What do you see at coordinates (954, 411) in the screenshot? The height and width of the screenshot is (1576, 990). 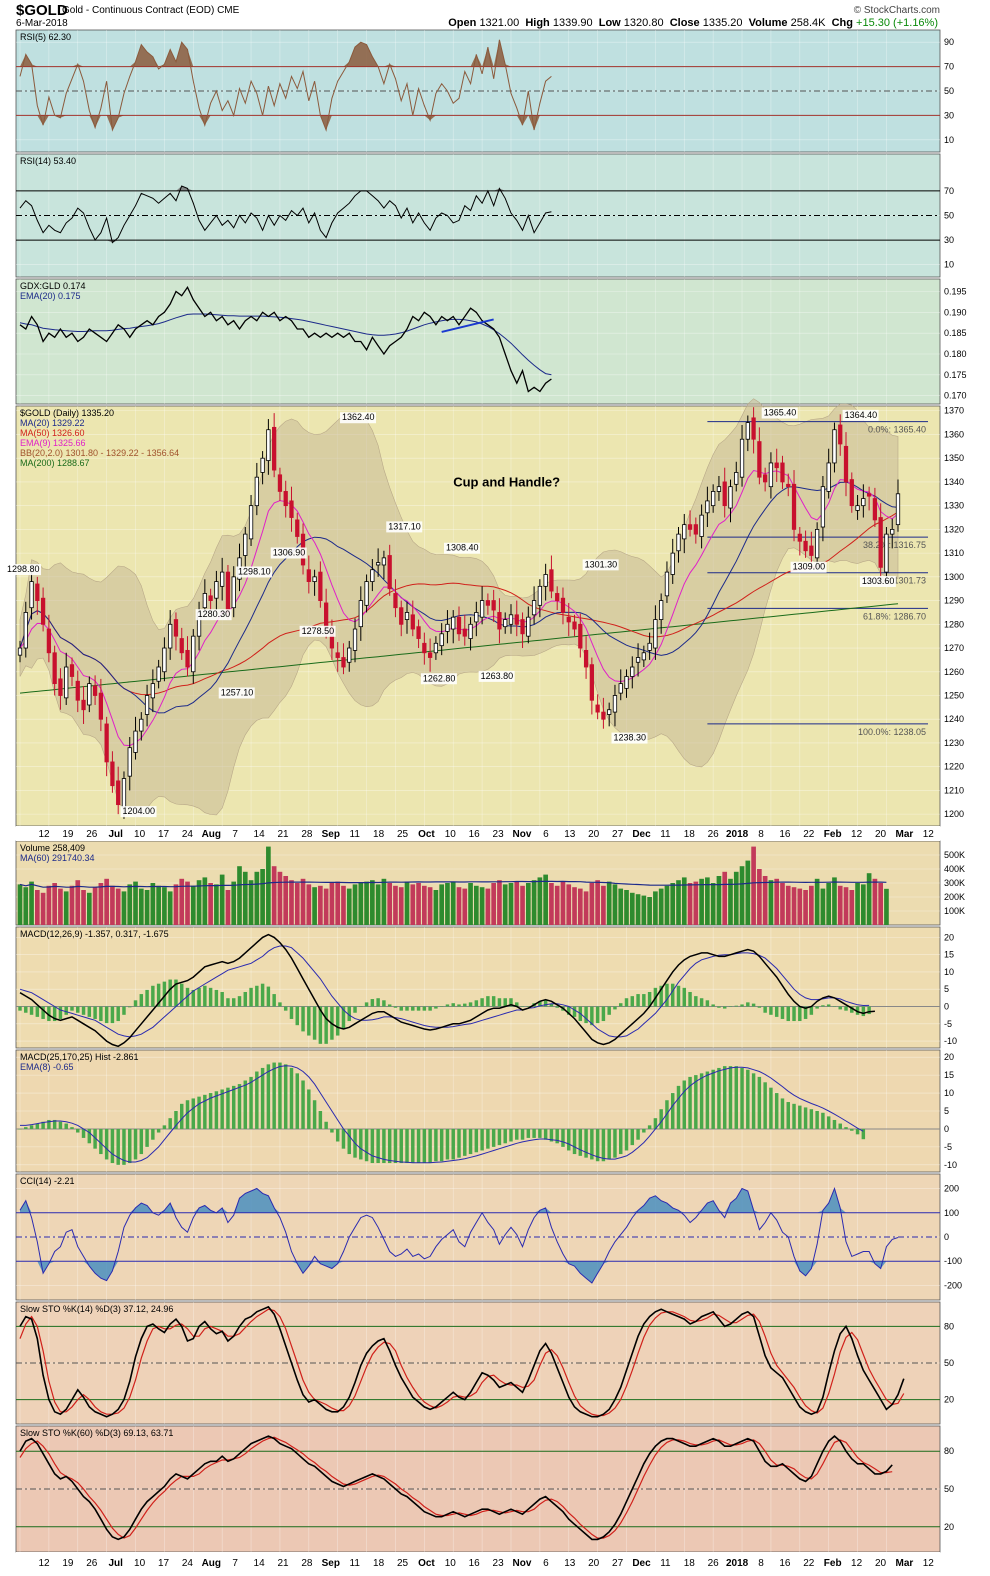 I see `price-ytick-label: 1370` at bounding box center [954, 411].